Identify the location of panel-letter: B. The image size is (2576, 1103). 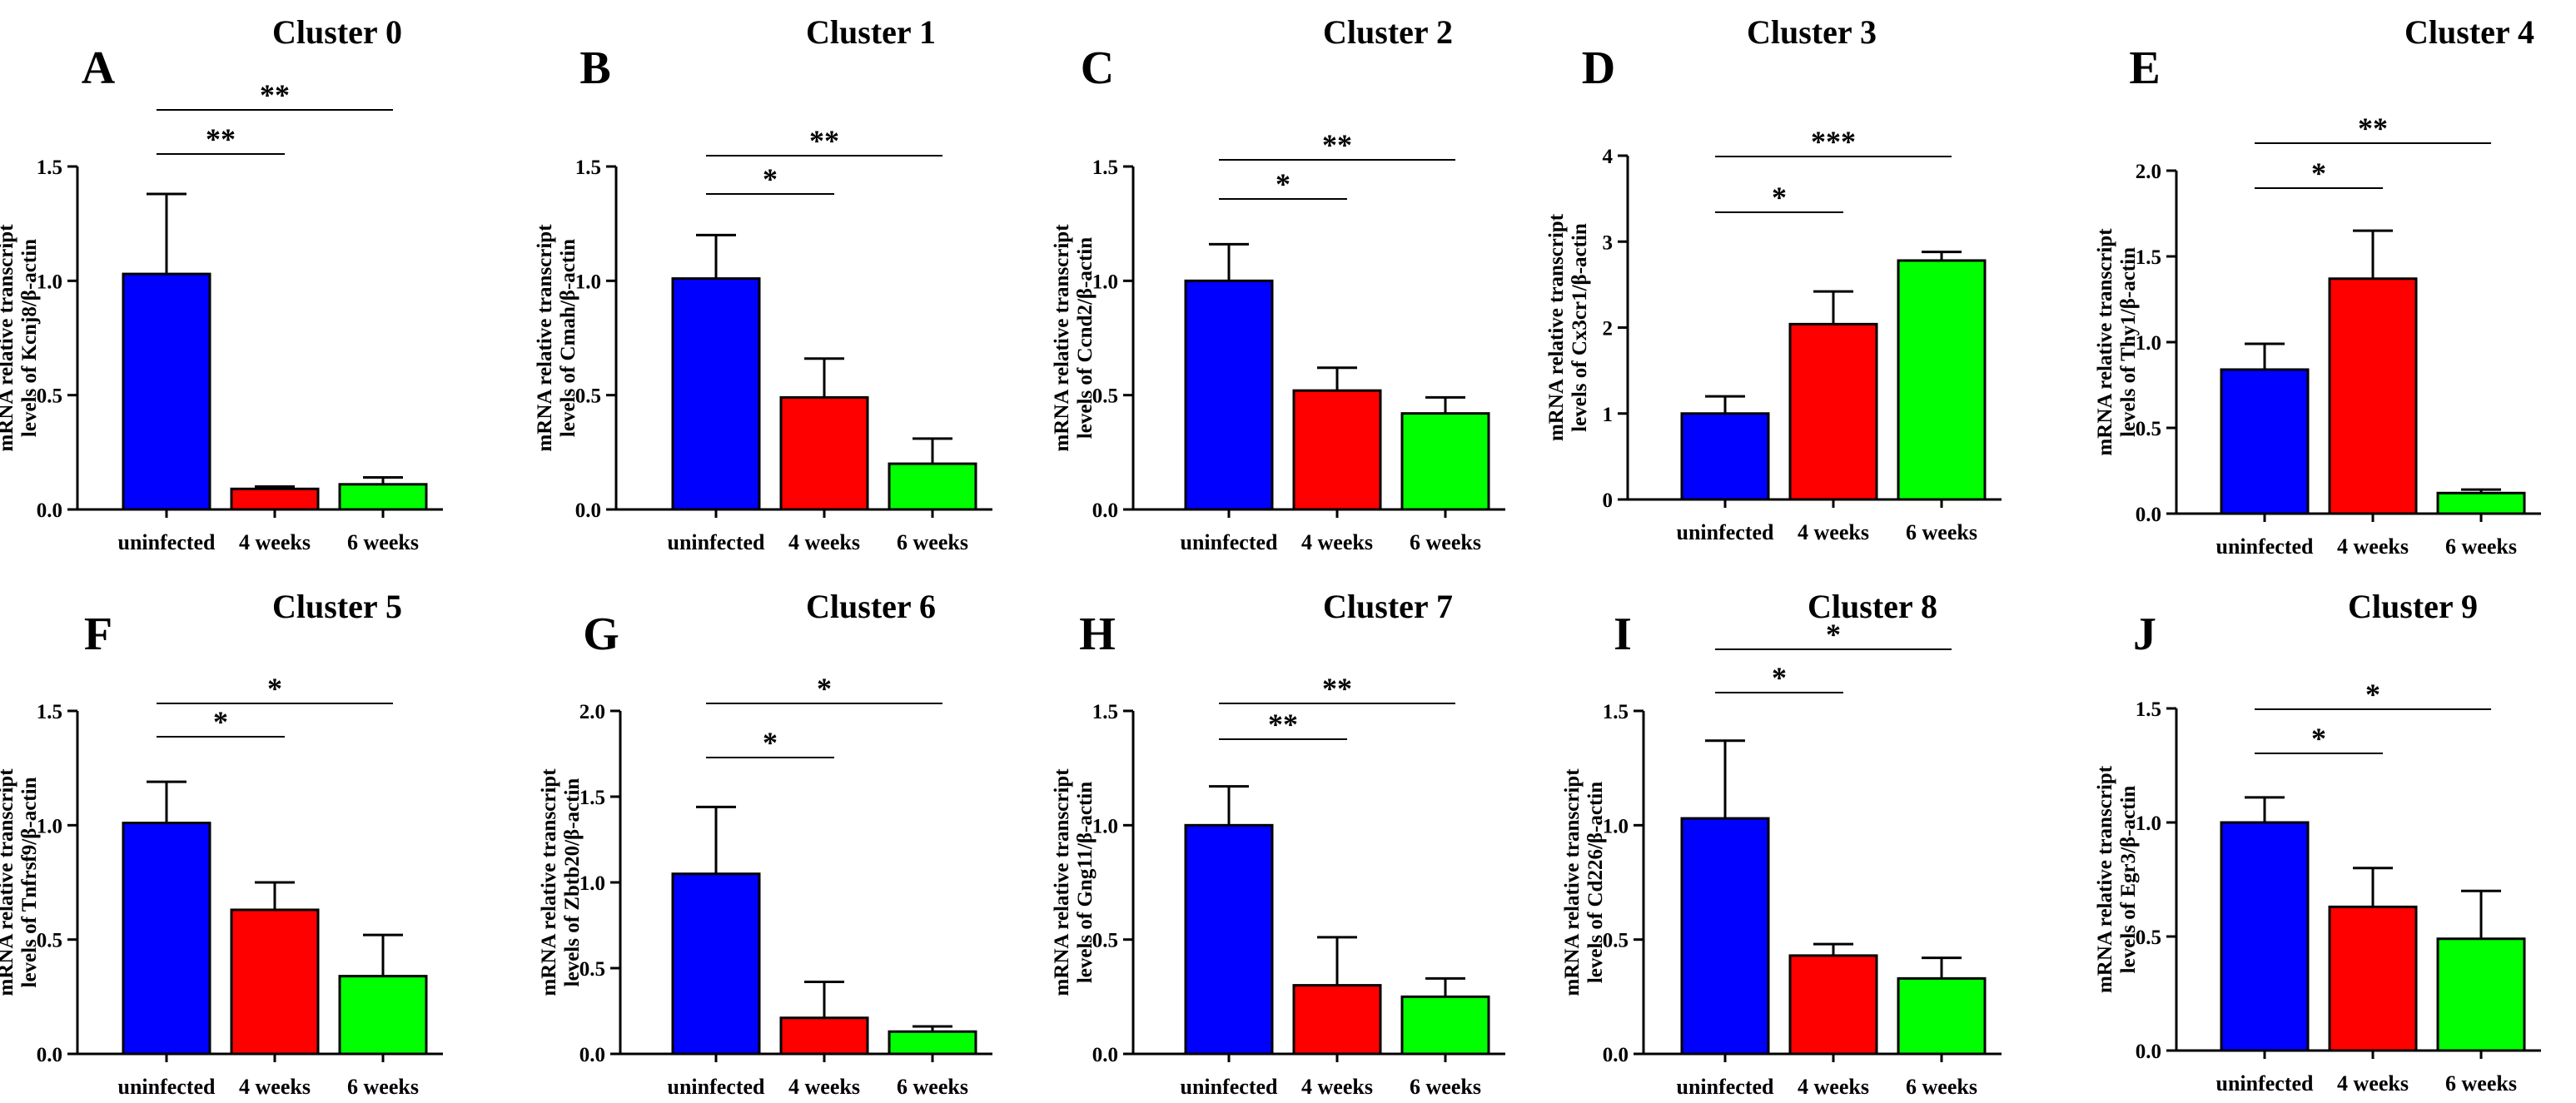
(594, 68).